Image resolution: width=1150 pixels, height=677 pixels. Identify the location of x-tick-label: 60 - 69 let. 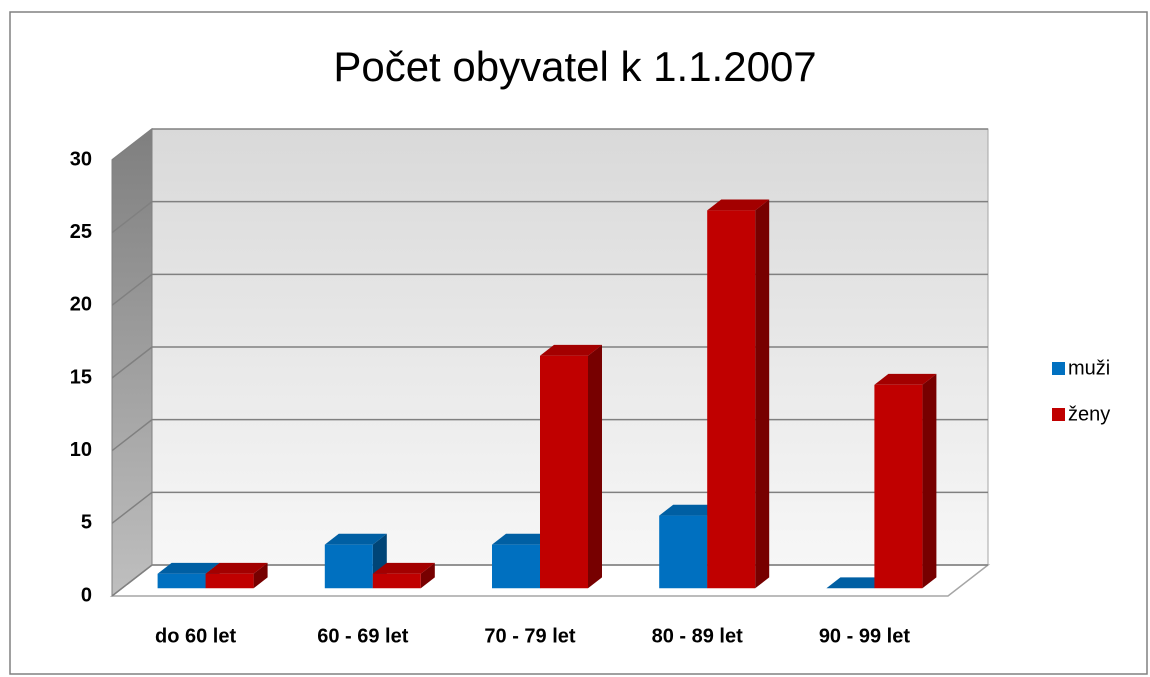
(363, 636).